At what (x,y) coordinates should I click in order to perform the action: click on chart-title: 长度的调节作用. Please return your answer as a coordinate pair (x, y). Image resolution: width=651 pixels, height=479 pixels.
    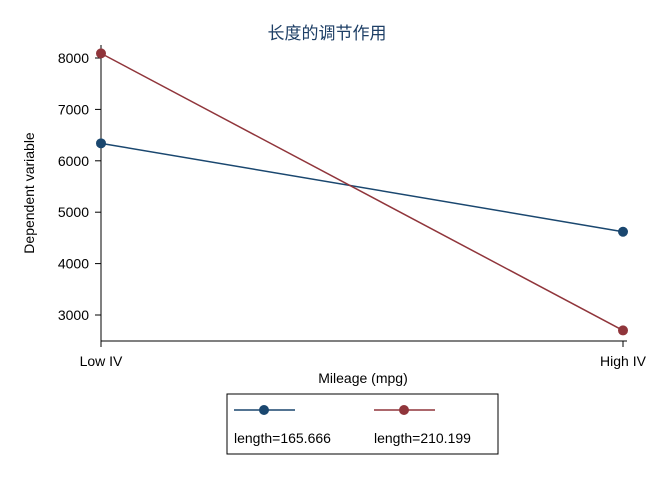
    Looking at the image, I should click on (327, 33).